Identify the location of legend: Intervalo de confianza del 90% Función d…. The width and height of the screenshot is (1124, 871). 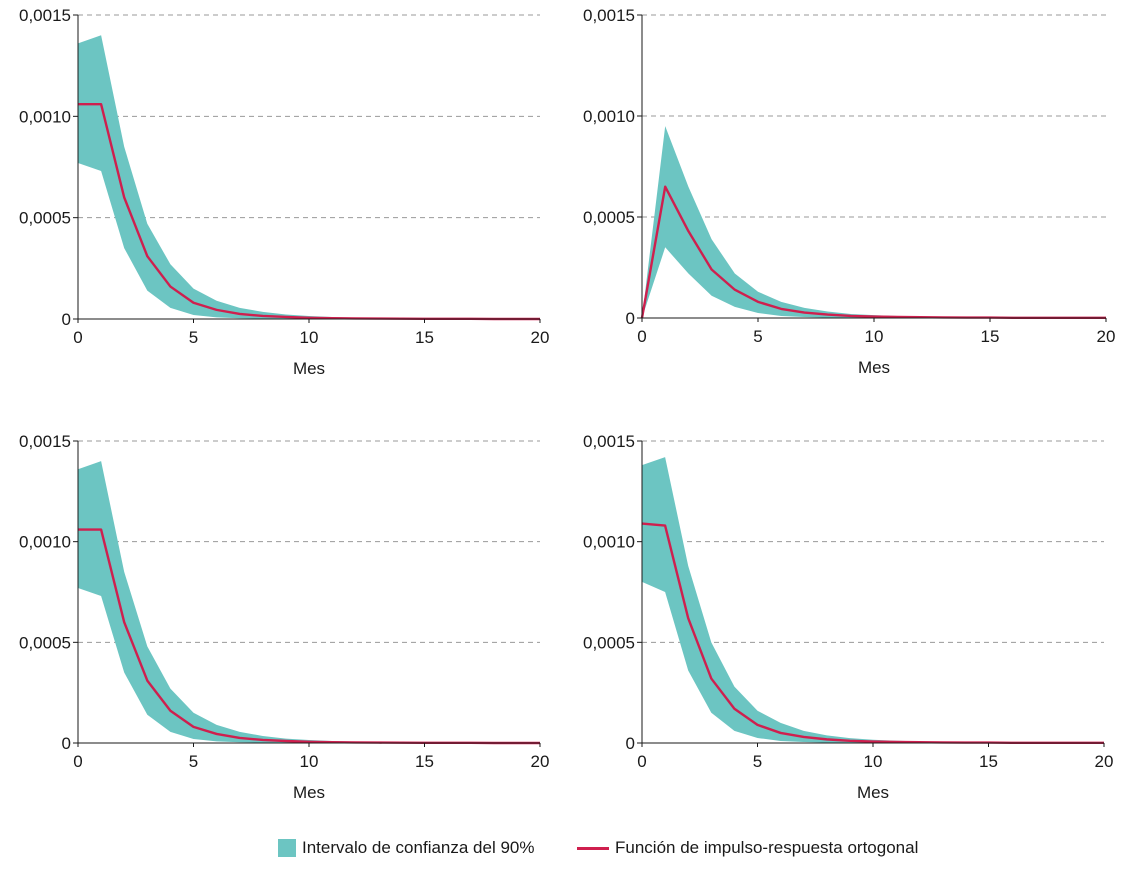
(562, 853).